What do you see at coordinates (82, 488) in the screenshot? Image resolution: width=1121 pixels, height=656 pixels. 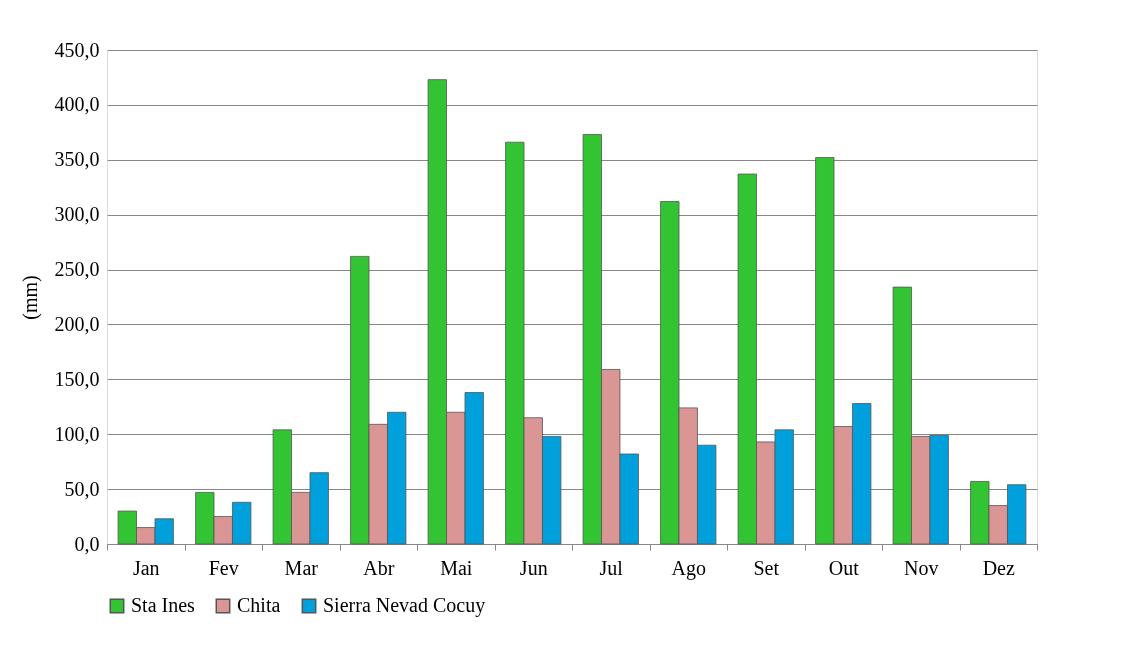 I see `y-tick-label: 50,0` at bounding box center [82, 488].